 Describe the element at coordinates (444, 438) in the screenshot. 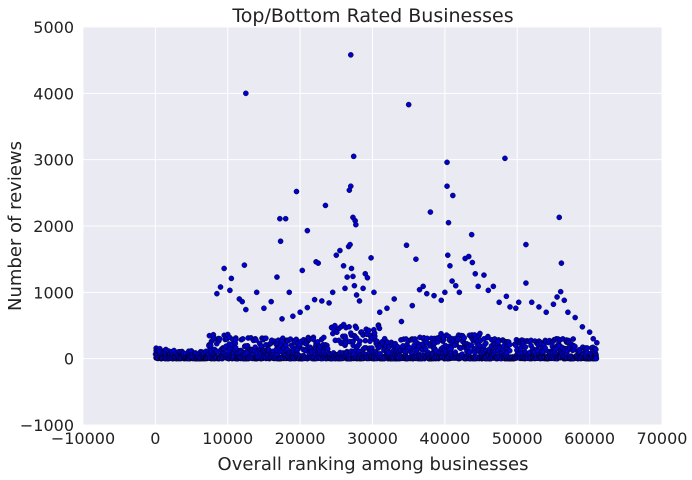

I see `x-tick-label: 40000` at that location.